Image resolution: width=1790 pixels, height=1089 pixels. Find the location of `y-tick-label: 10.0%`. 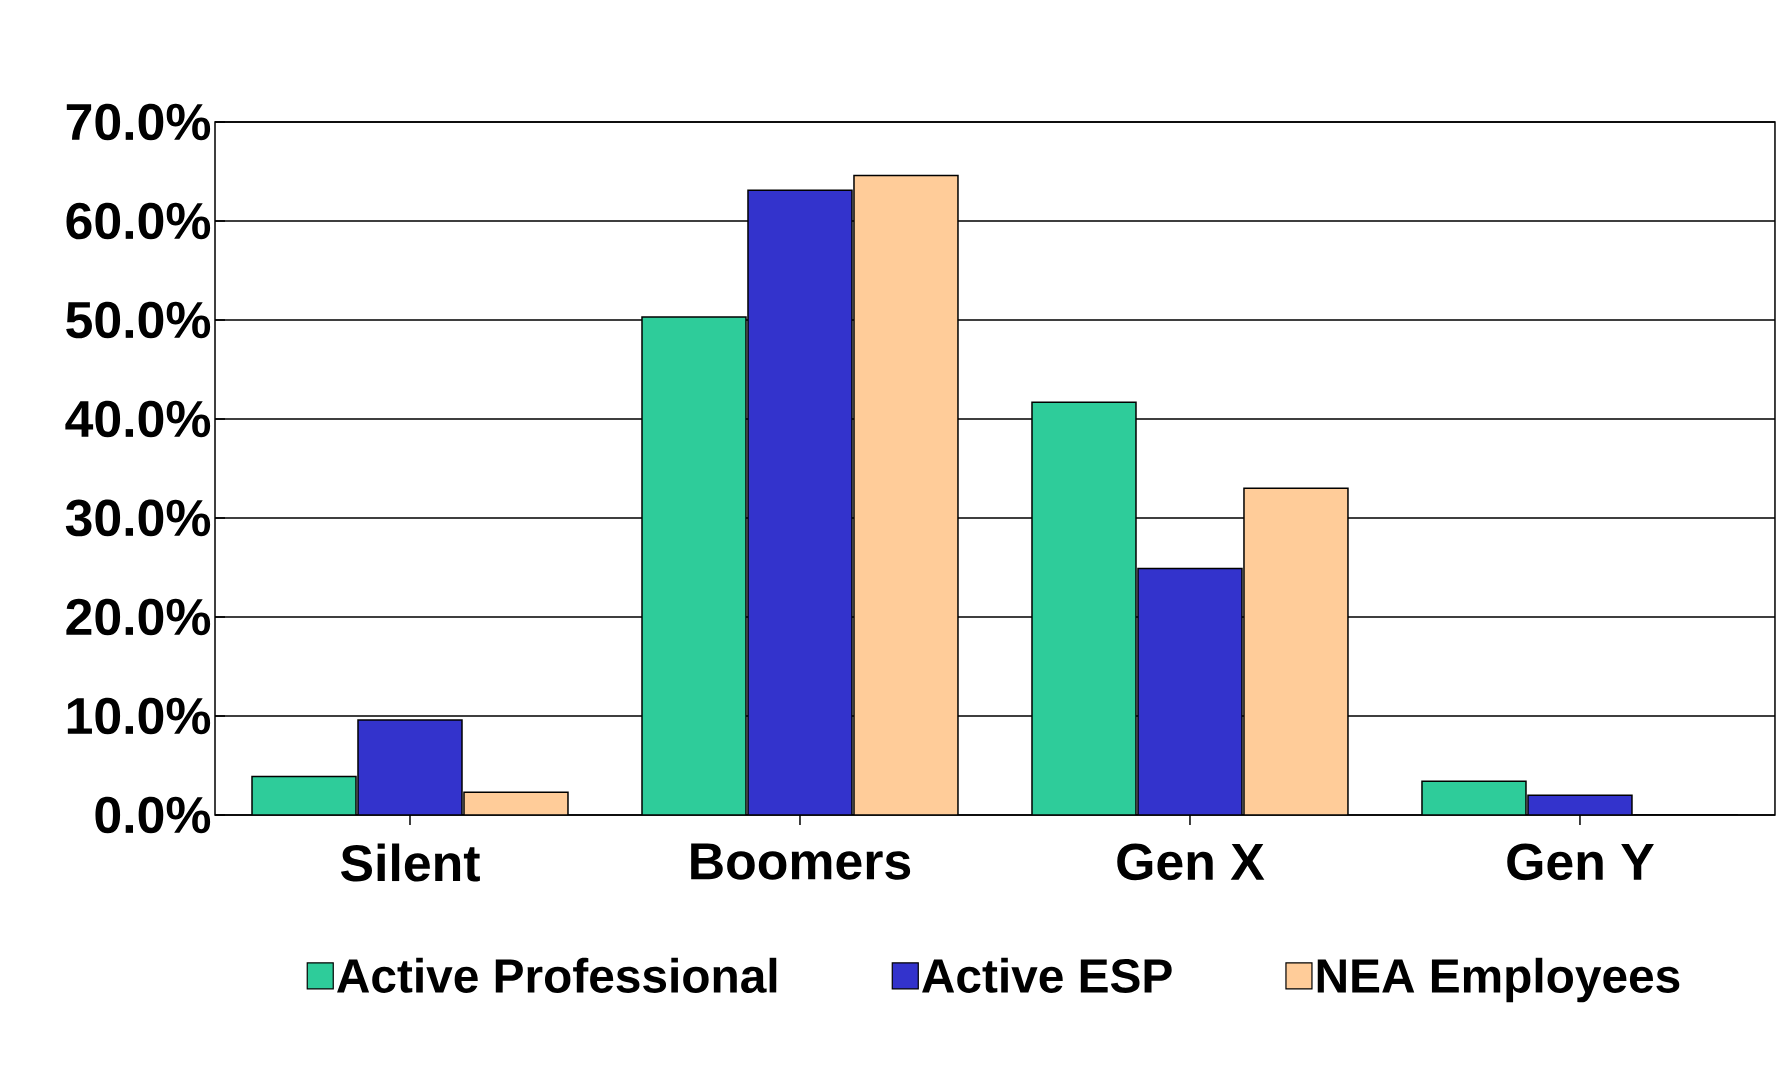

y-tick-label: 10.0% is located at coordinates (139, 716).